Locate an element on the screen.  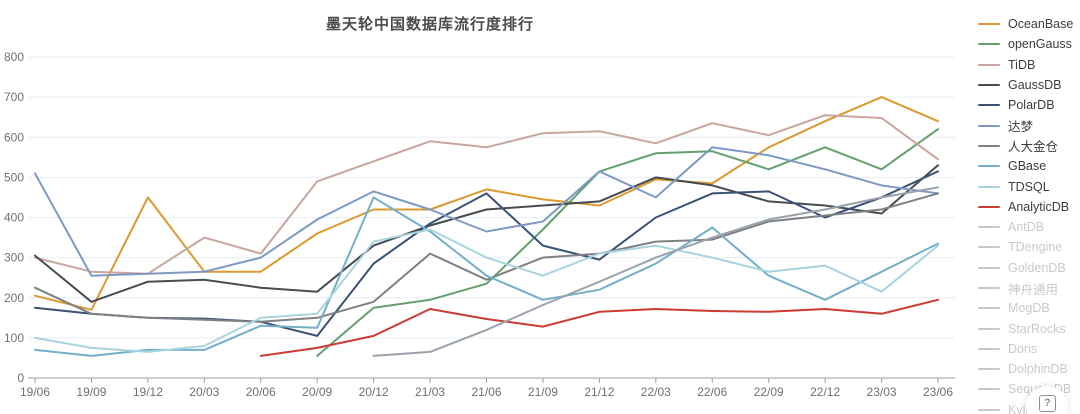
legend-item-TDSQL: TDSQL is located at coordinates (1028, 186).